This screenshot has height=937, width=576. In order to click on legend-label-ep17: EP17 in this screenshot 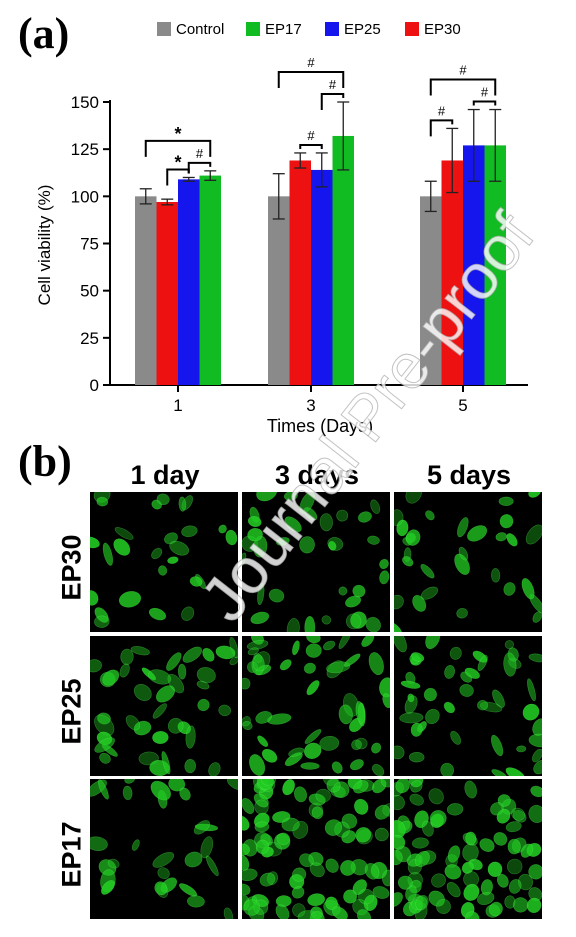, I will do `click(283, 29)`.